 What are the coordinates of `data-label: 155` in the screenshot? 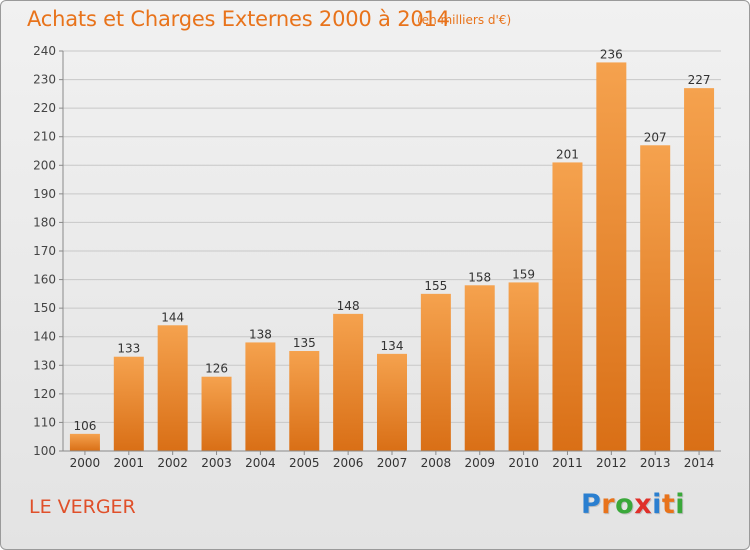 It's located at (435, 286).